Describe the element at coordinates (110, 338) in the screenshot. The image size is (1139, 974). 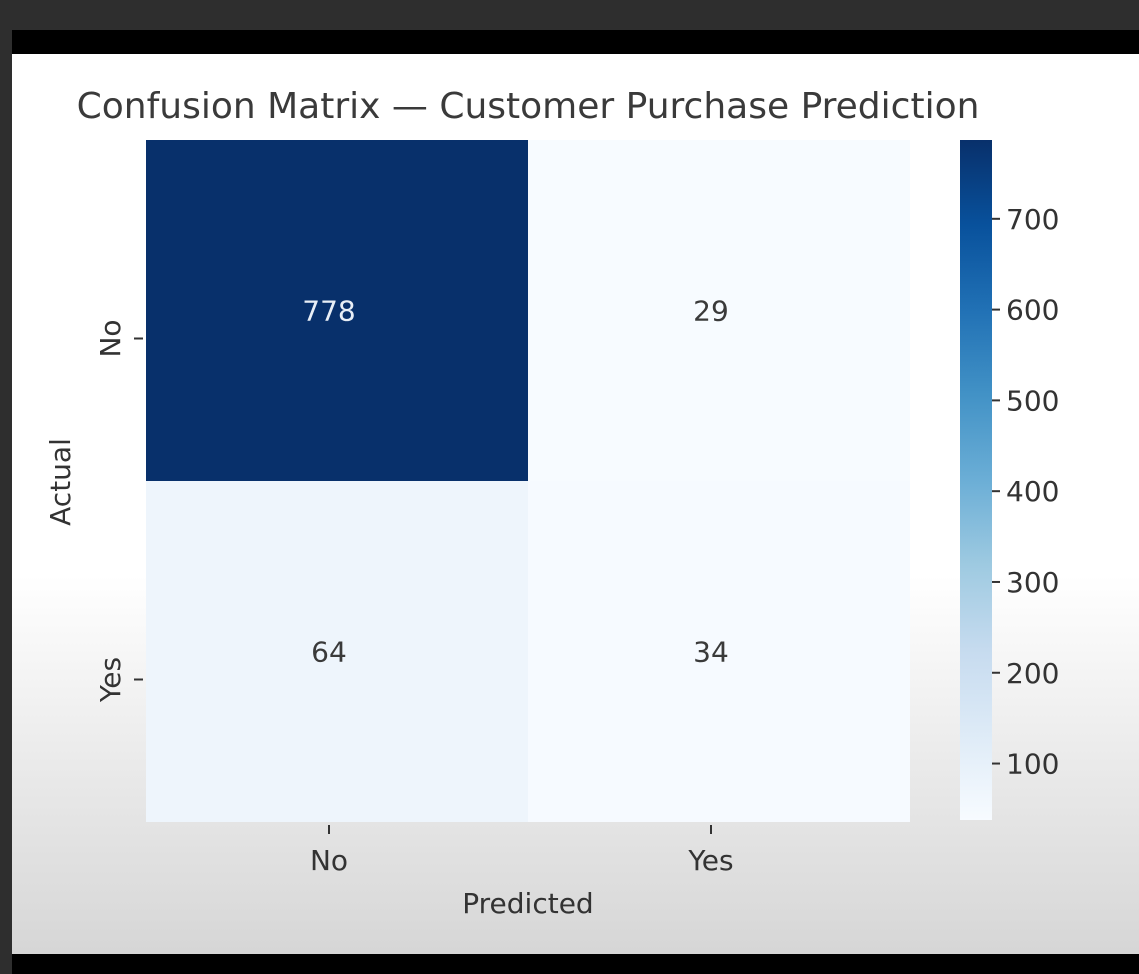
I see `y-tick-label: No` at that location.